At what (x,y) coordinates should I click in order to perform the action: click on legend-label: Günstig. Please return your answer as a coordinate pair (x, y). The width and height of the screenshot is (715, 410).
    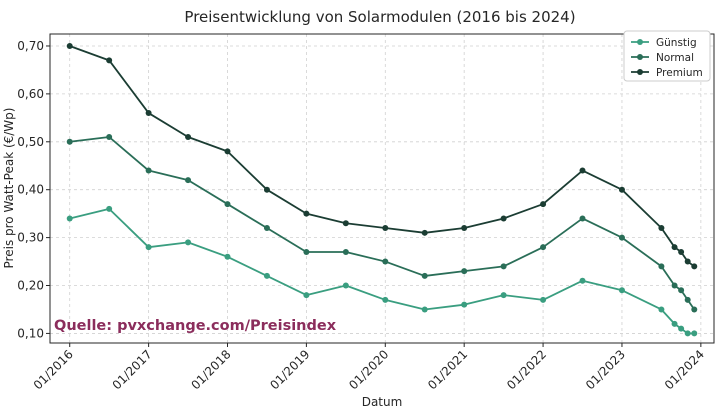
    Looking at the image, I should click on (676, 43).